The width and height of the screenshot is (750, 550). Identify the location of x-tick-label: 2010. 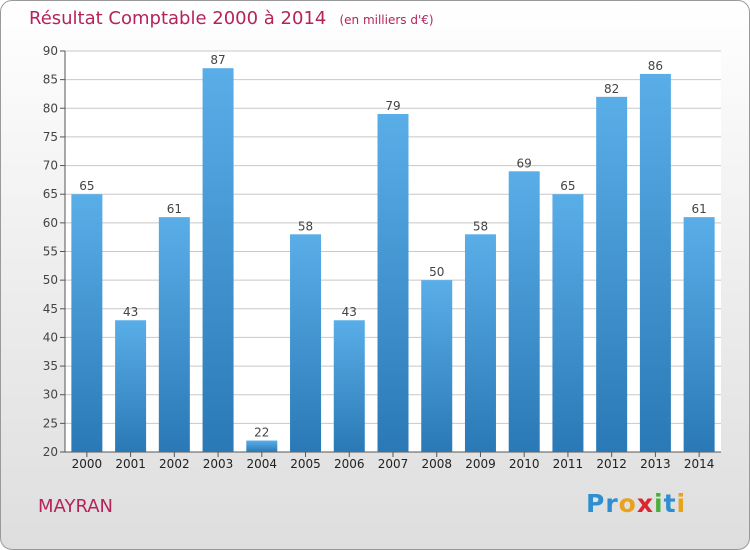
(524, 464).